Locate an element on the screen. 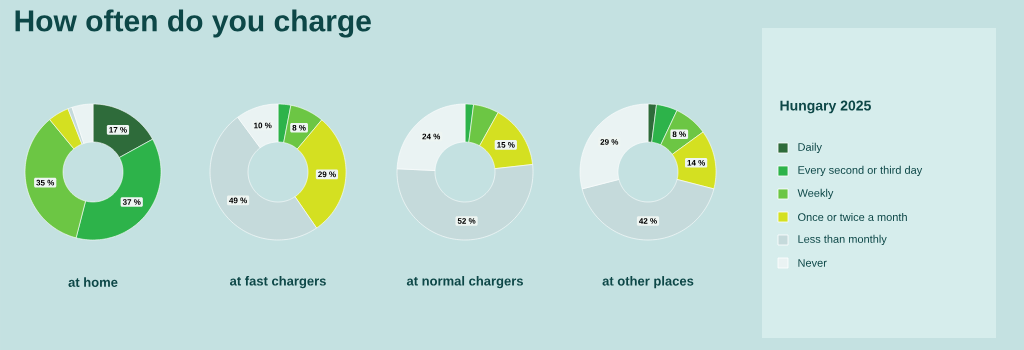 The image size is (1024, 350). legend-label: Weekly is located at coordinates (815, 194).